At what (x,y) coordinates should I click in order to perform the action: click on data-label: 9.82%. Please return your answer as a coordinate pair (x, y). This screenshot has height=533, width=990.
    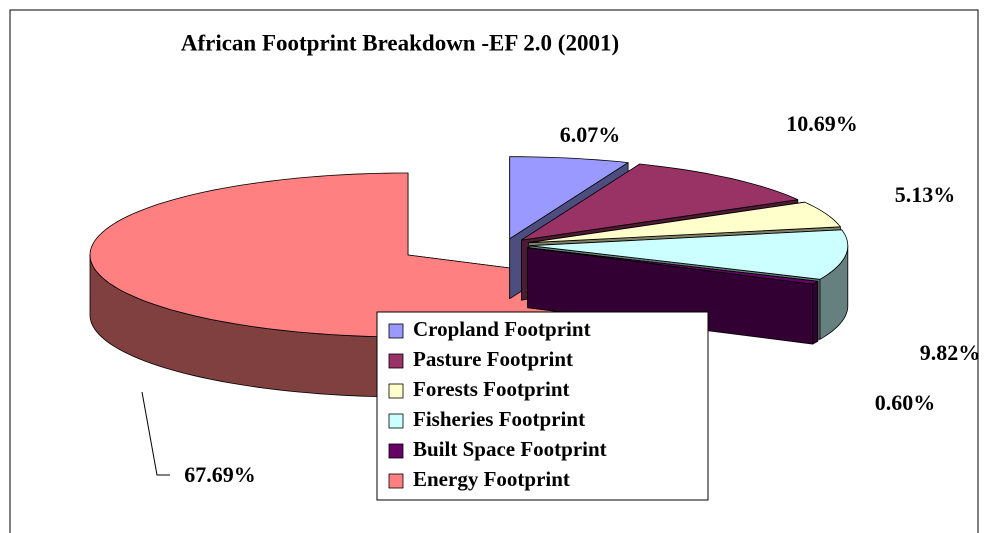
    Looking at the image, I should click on (950, 352).